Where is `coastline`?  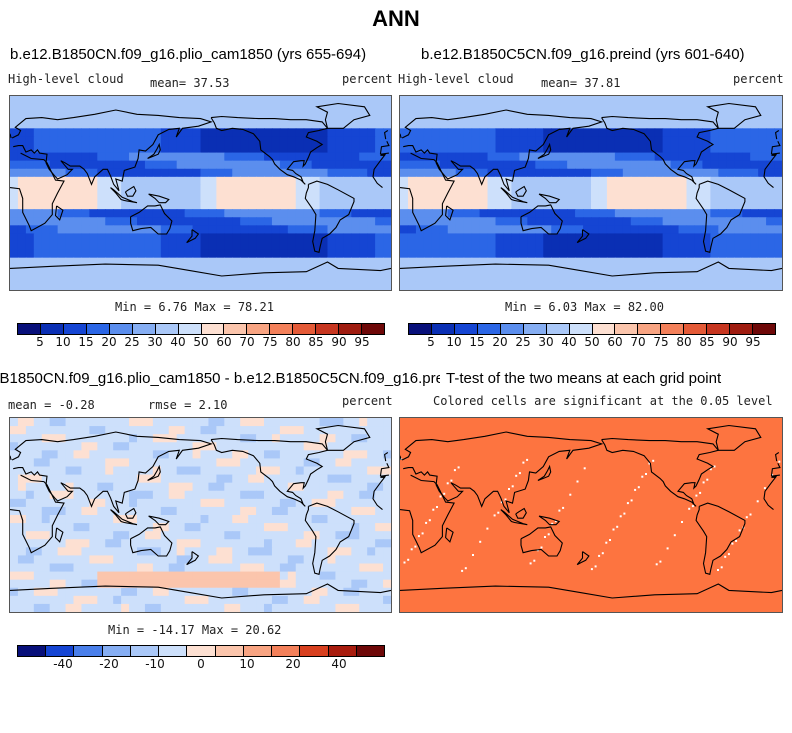
coastline is located at coordinates (124, 195).